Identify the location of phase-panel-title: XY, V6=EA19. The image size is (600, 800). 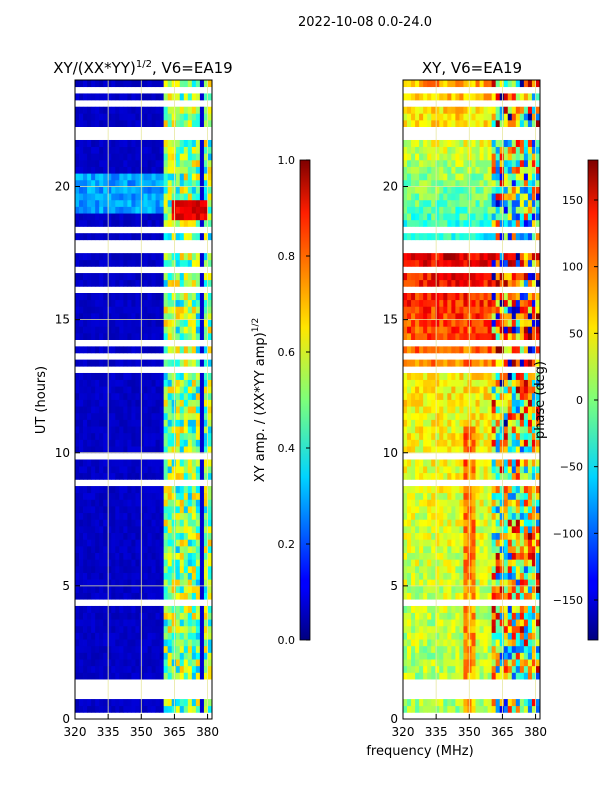
(472, 68).